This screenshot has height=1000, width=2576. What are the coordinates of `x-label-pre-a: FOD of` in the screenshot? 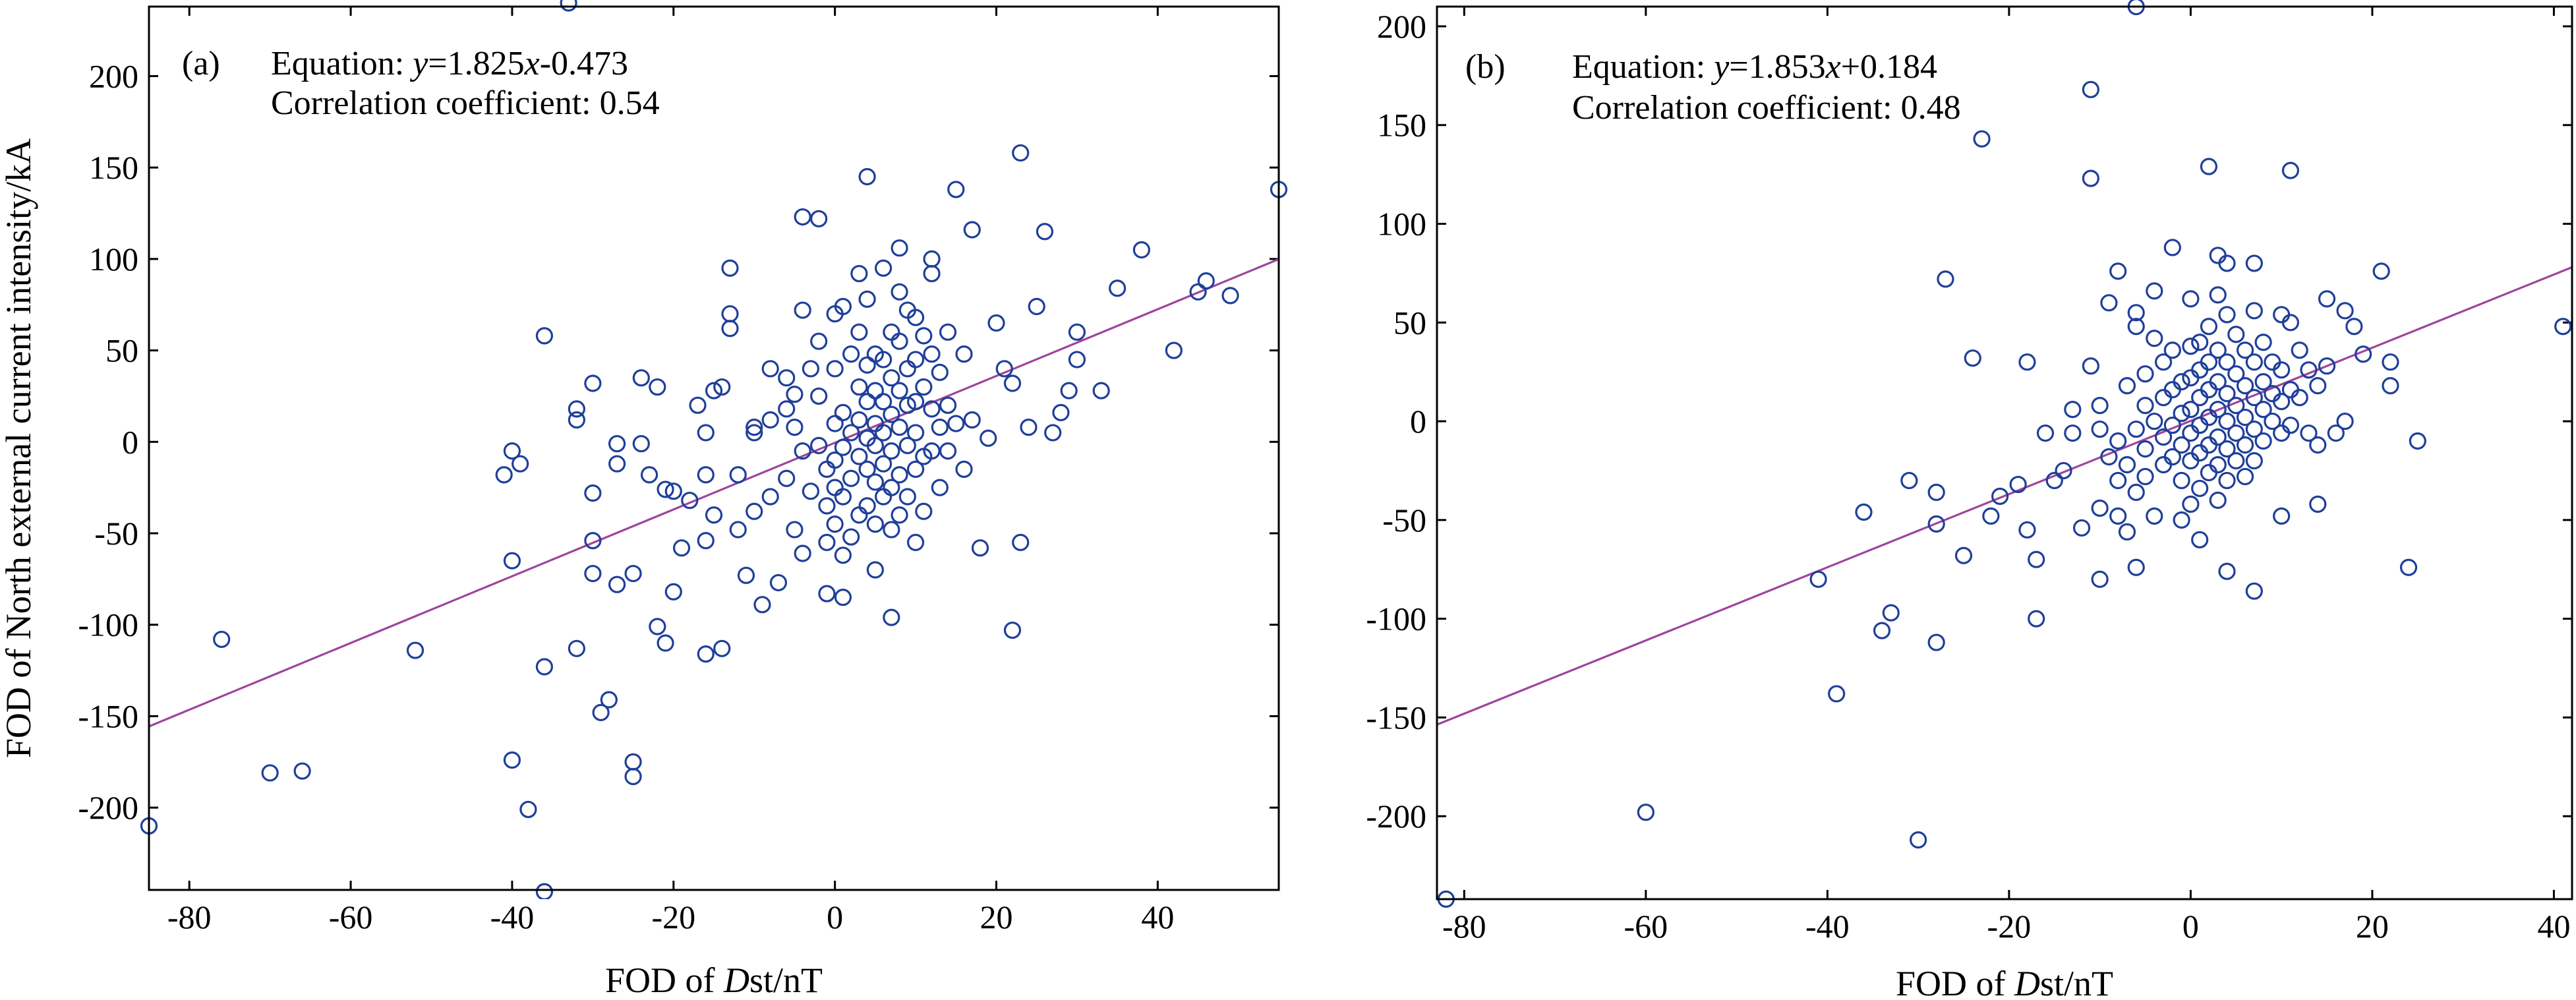 It's located at (664, 980).